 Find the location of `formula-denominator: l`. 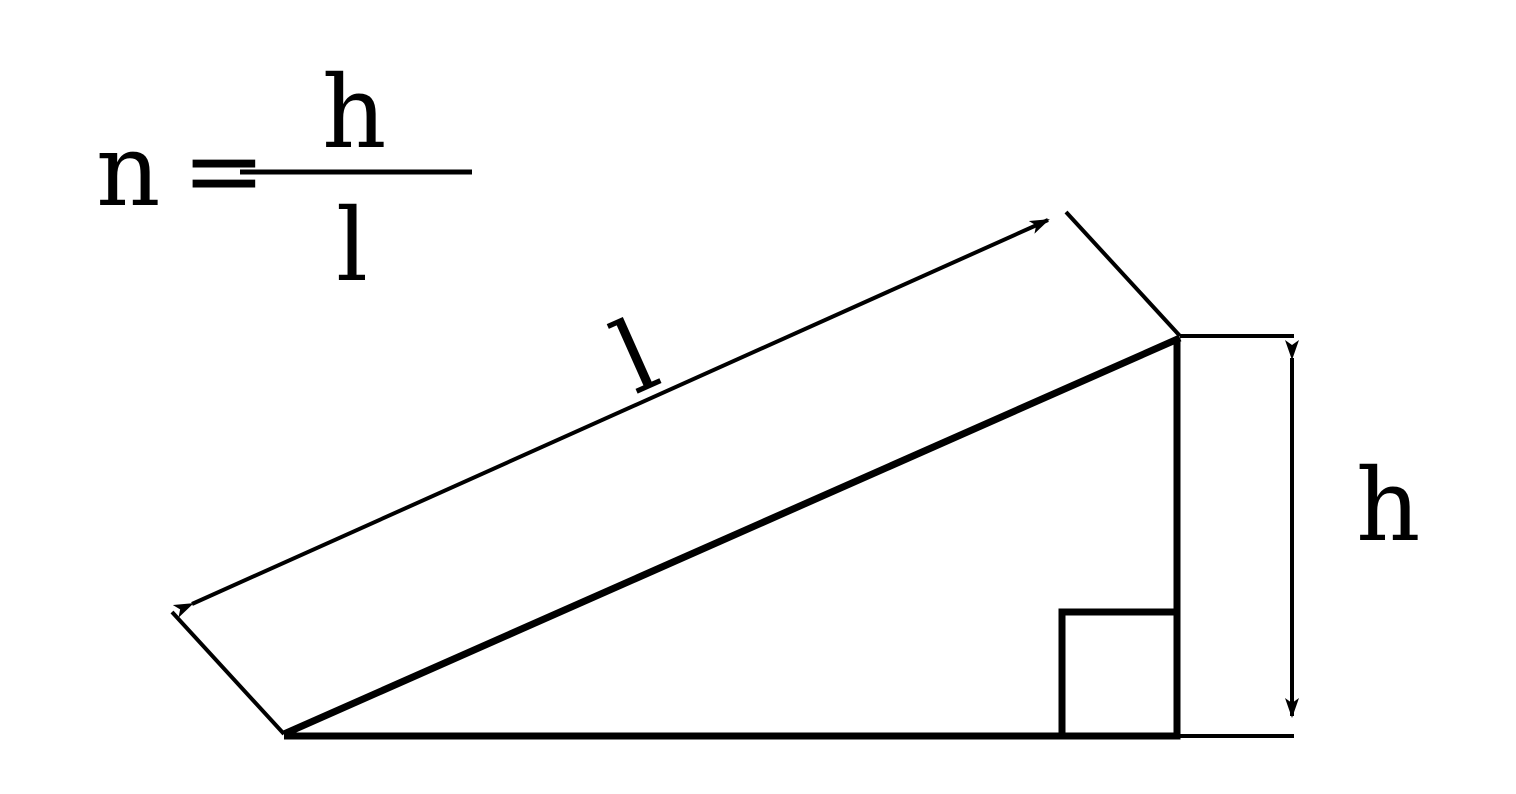

formula-denominator: l is located at coordinates (352, 245).